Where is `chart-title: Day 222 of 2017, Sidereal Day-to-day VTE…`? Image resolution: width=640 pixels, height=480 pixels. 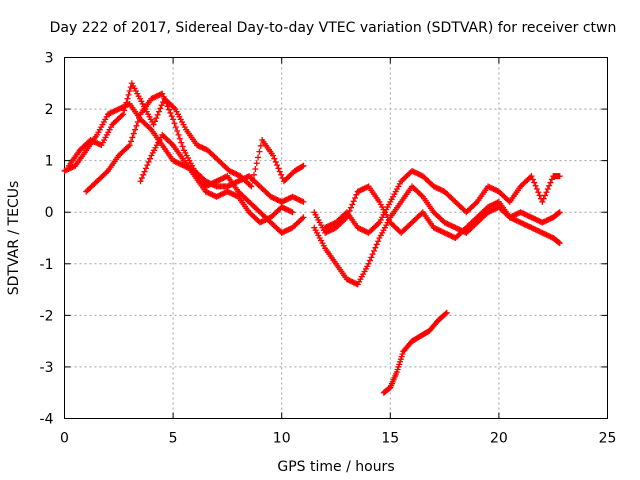 chart-title: Day 222 of 2017, Sidereal Day-to-day VTE… is located at coordinates (333, 28).